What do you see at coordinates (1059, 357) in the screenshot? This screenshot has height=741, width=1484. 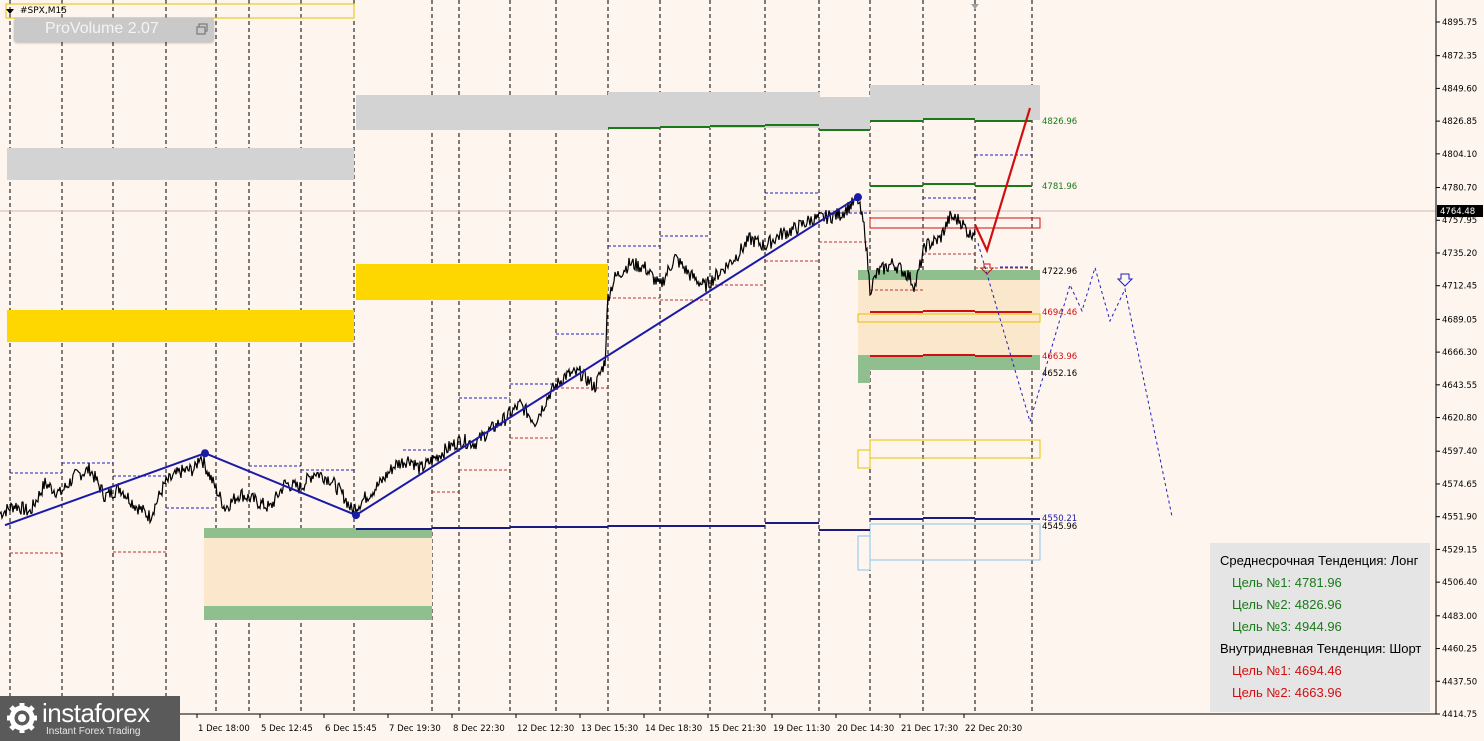 I see `level-label: 4663.96` at bounding box center [1059, 357].